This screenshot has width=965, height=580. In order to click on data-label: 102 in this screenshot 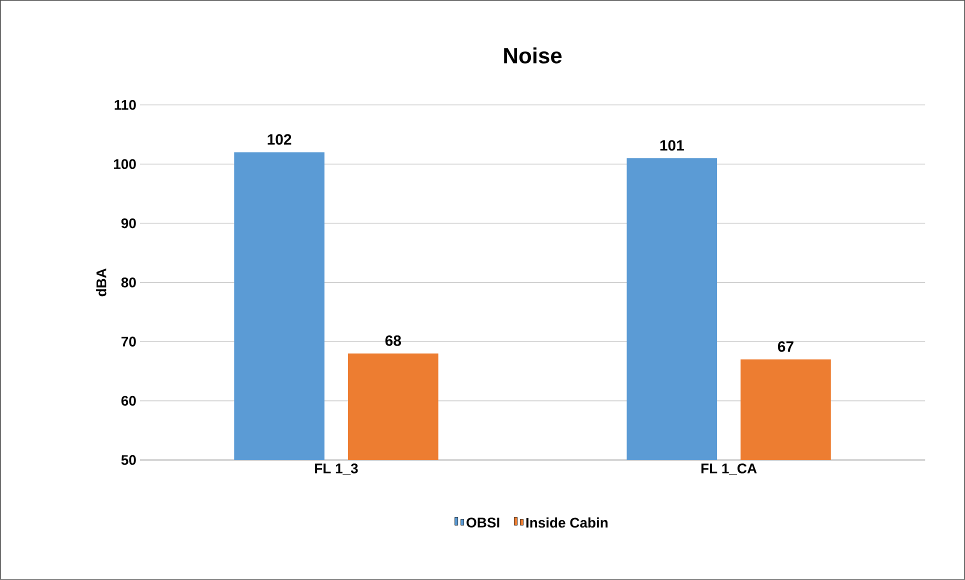, I will do `click(280, 139)`.